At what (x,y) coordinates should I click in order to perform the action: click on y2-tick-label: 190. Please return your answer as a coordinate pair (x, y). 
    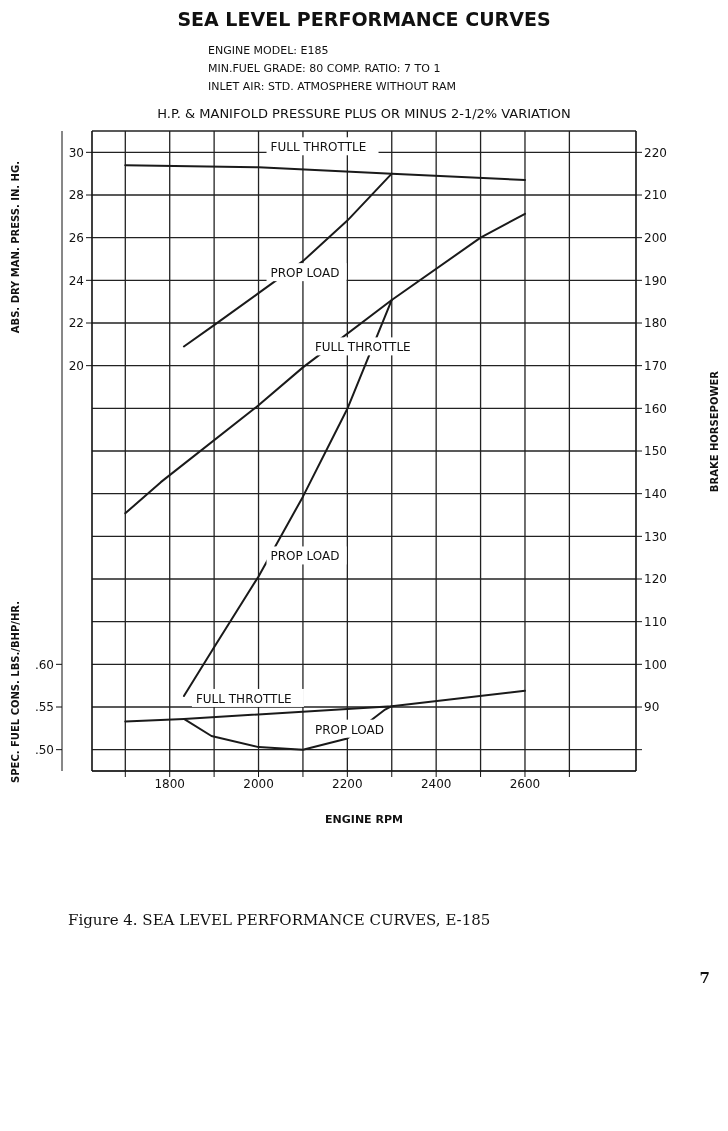
    Looking at the image, I should click on (655, 280).